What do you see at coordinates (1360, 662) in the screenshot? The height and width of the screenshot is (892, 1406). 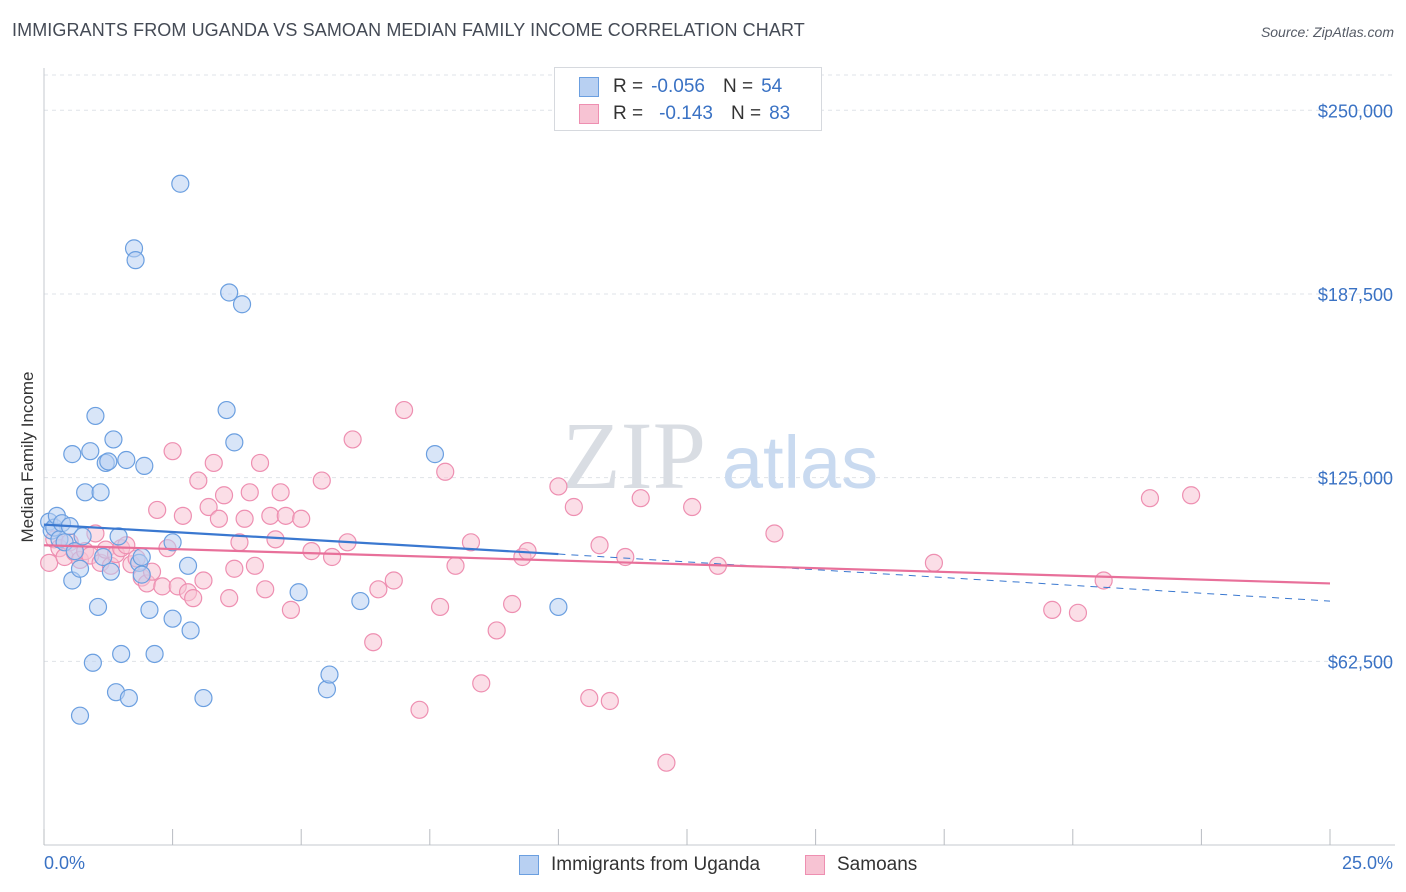 I see `y-tick-label: $62,500` at bounding box center [1360, 662].